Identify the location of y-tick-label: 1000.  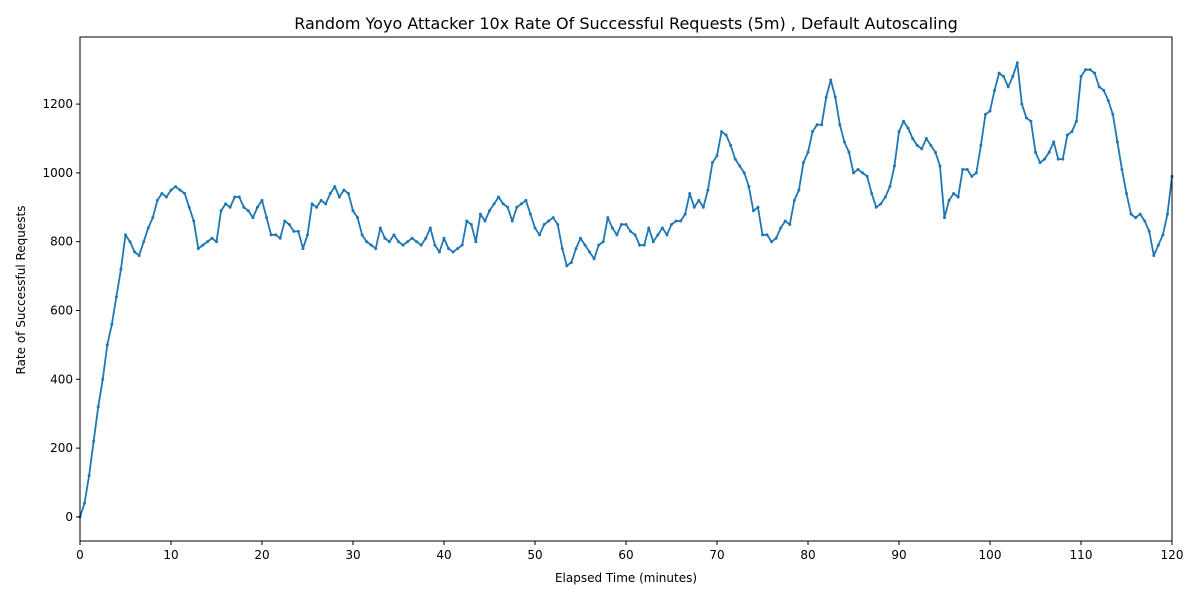
(57, 173).